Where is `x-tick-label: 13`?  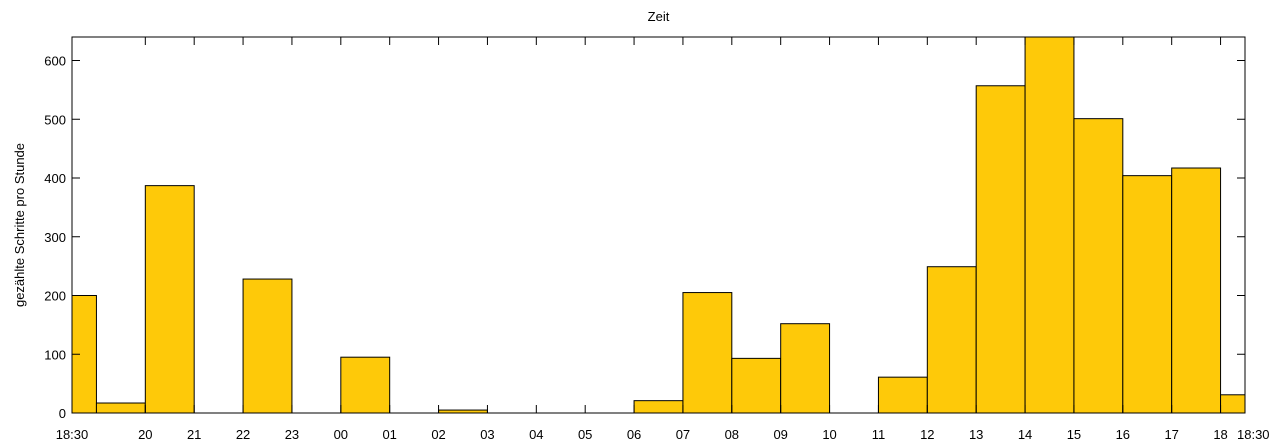
x-tick-label: 13 is located at coordinates (976, 434).